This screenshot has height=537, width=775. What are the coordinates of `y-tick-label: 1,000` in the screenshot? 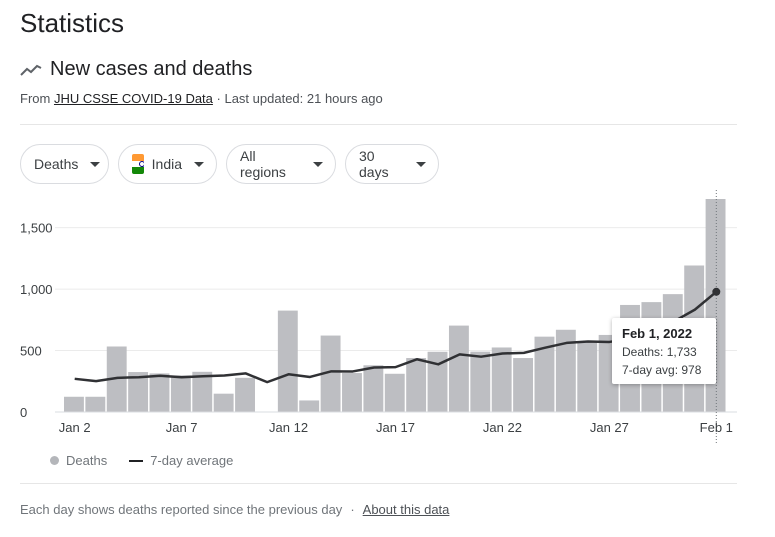 It's located at (36, 289).